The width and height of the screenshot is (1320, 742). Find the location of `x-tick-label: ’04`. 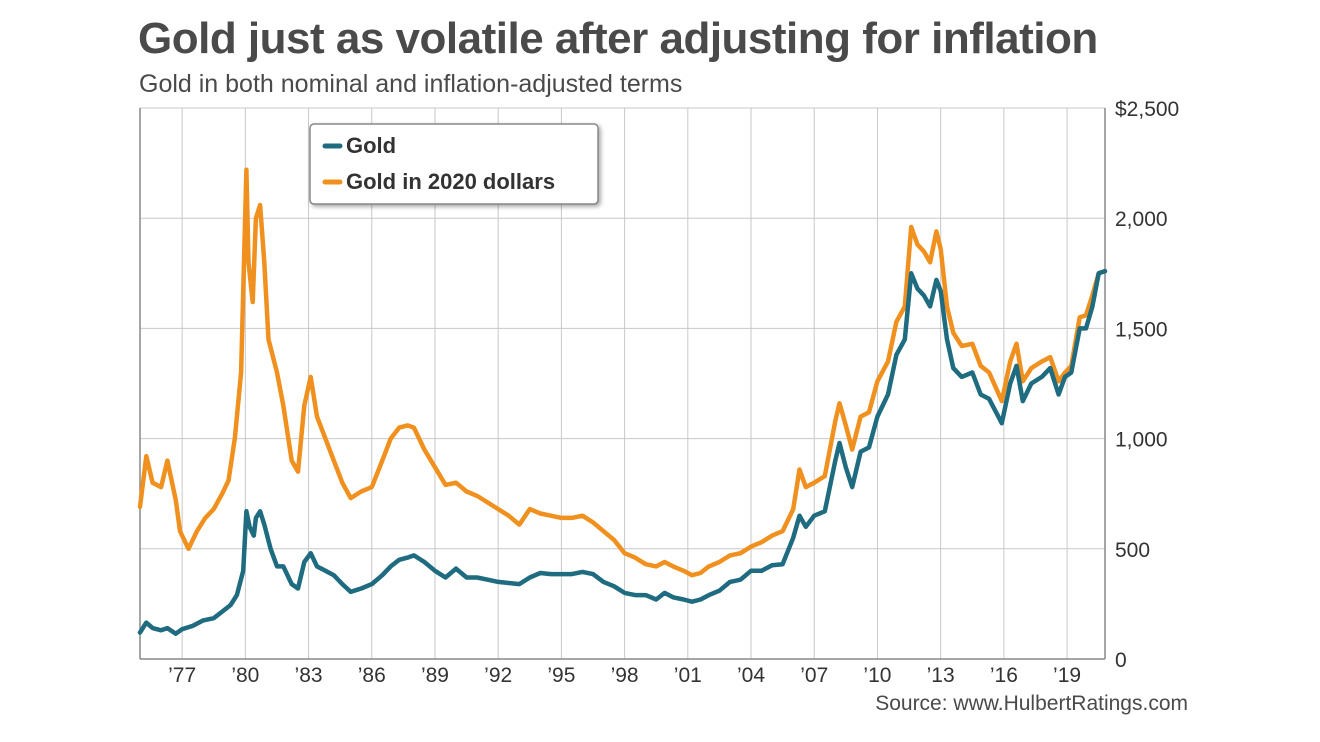

x-tick-label: ’04 is located at coordinates (751, 675).